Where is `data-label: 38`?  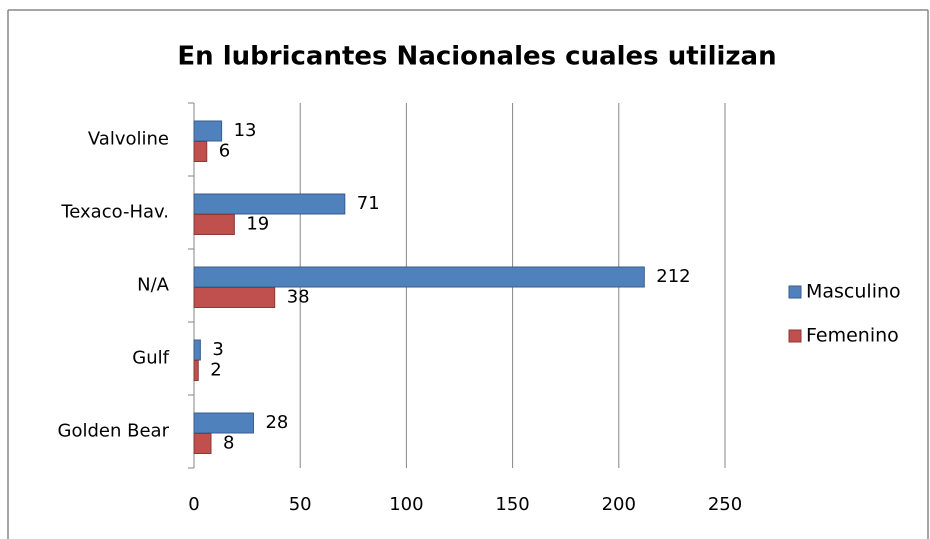 data-label: 38 is located at coordinates (298, 297).